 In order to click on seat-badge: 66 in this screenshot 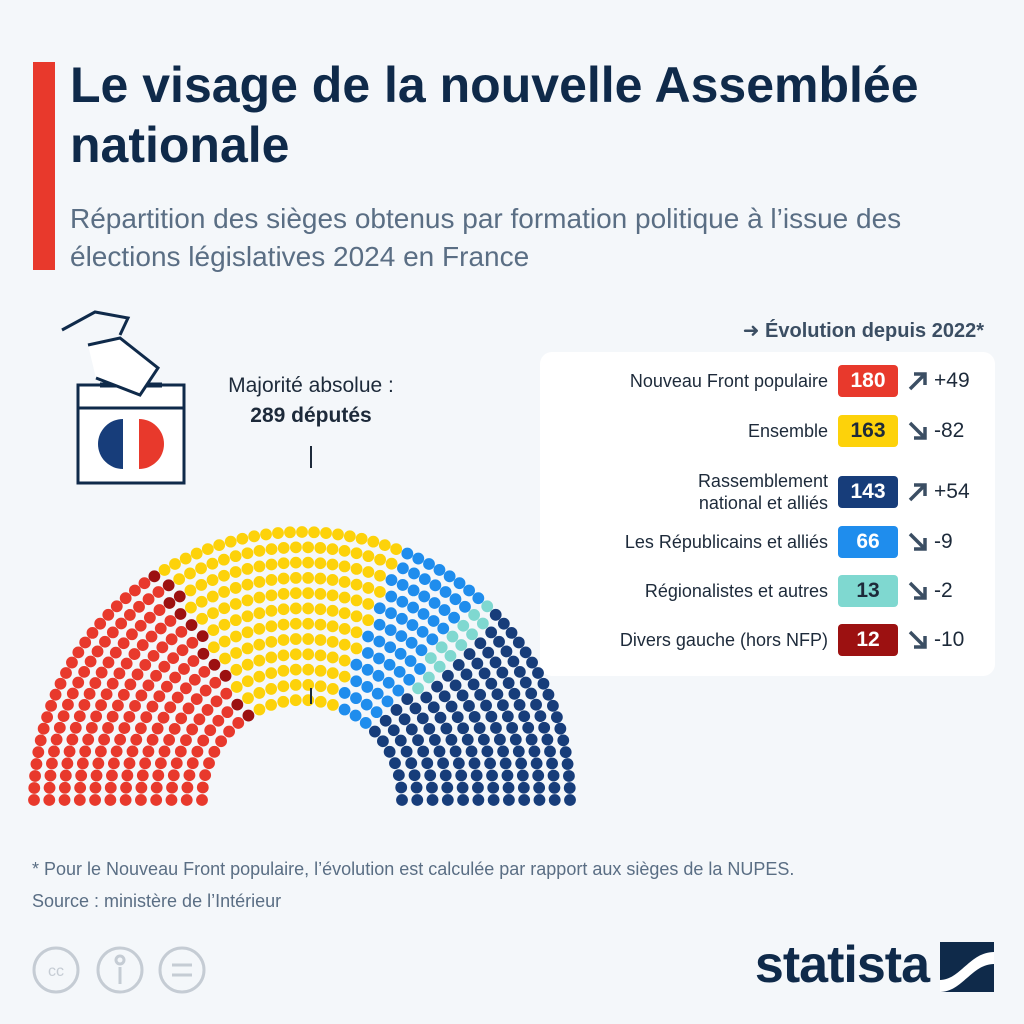, I will do `click(868, 542)`.